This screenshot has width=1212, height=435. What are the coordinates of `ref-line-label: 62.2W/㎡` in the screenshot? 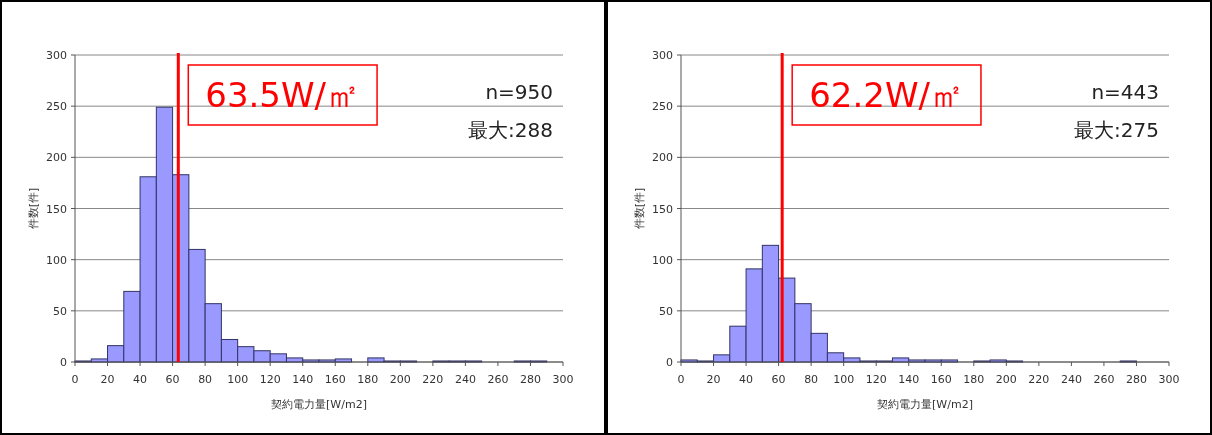 It's located at (886, 95).